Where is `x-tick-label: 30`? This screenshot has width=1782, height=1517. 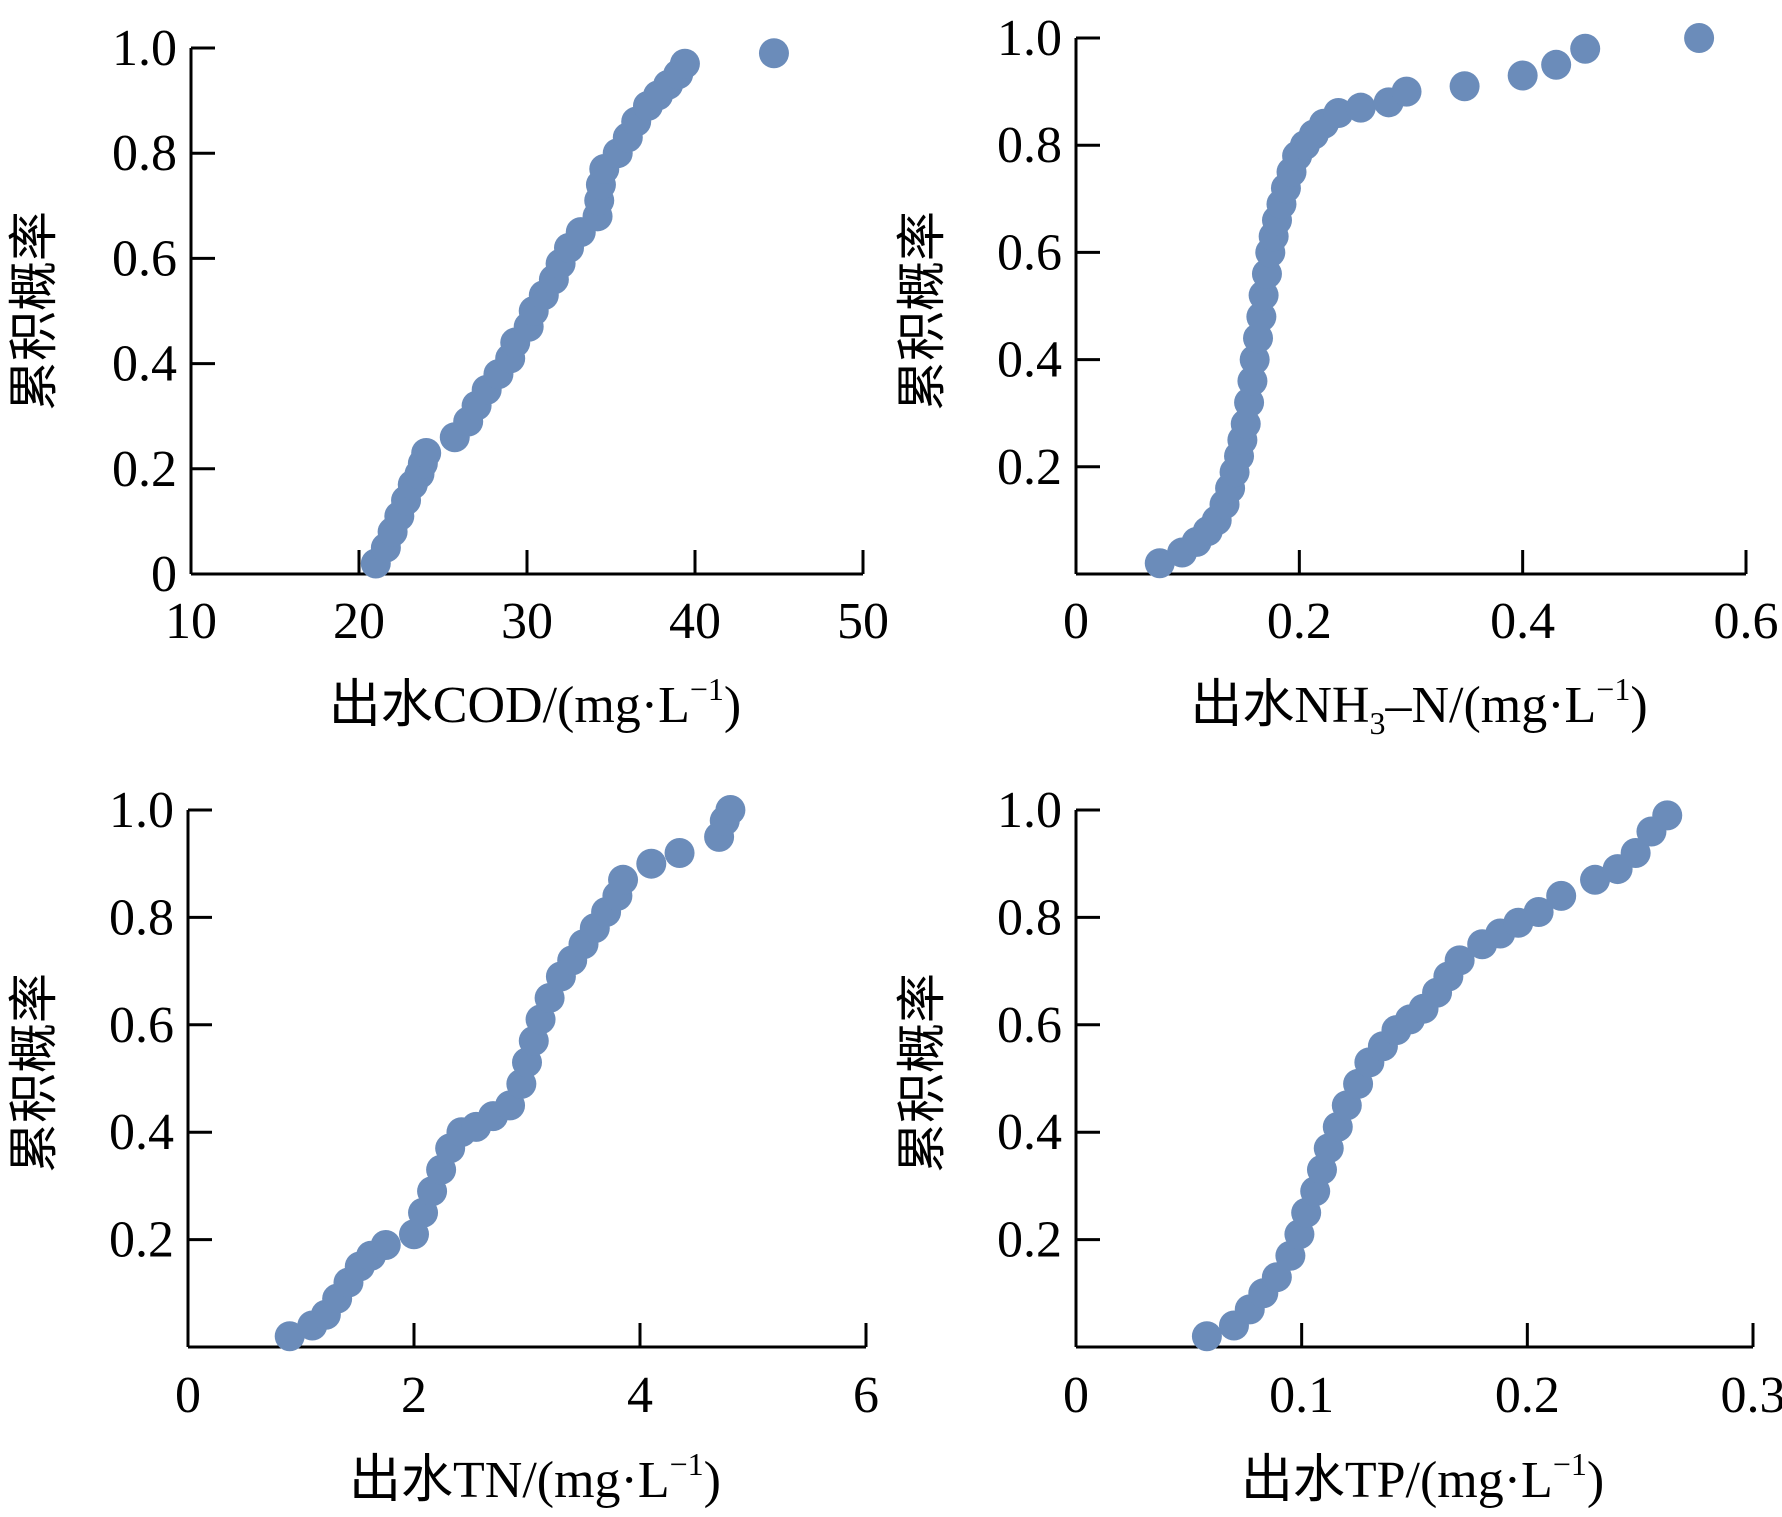 x-tick-label: 30 is located at coordinates (527, 621).